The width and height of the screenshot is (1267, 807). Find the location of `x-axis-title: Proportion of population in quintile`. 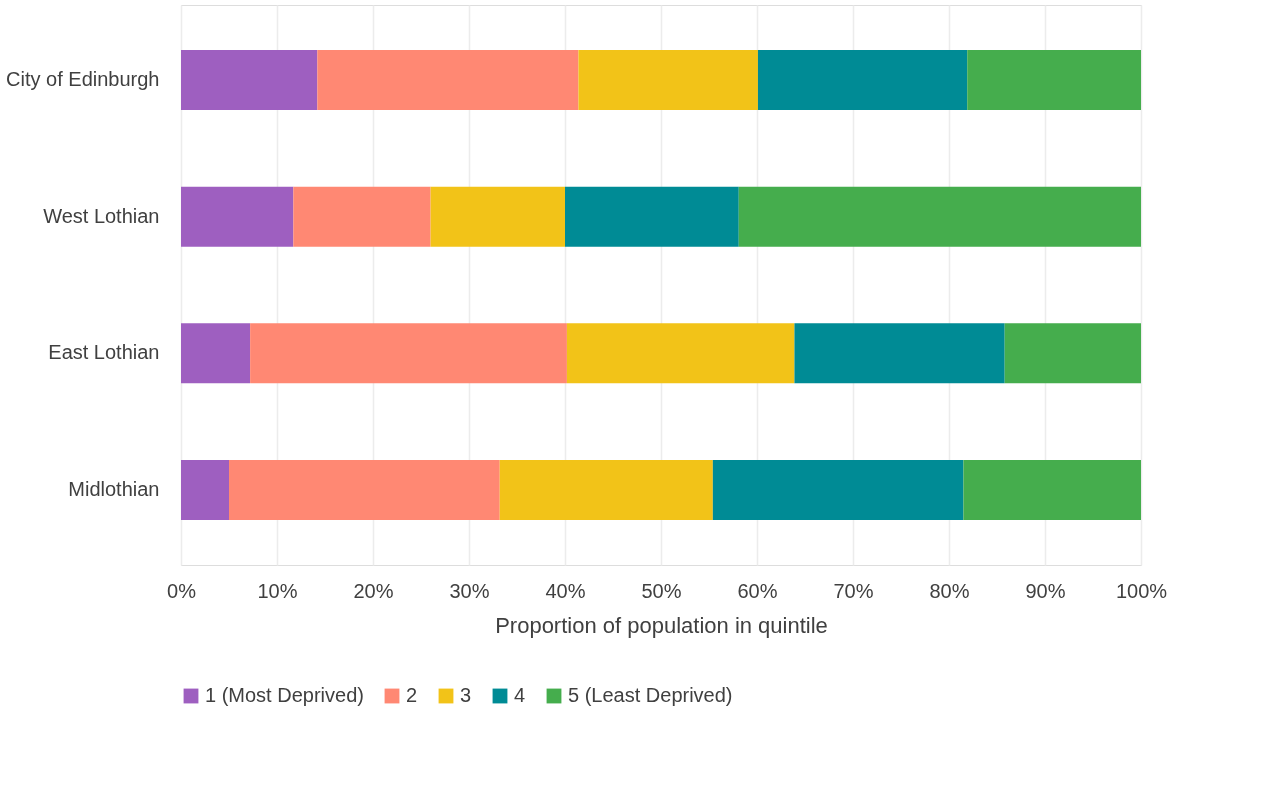

x-axis-title: Proportion of population in quintile is located at coordinates (661, 625).